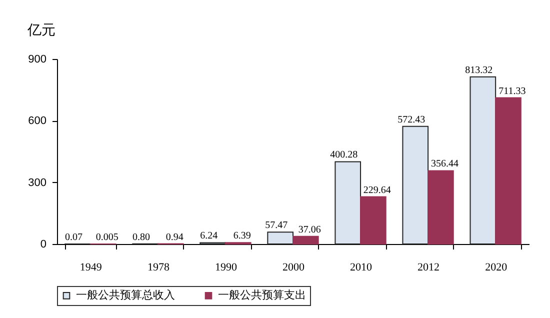  Describe the element at coordinates (91, 268) in the screenshot. I see `x-tick-label: 1949` at that location.